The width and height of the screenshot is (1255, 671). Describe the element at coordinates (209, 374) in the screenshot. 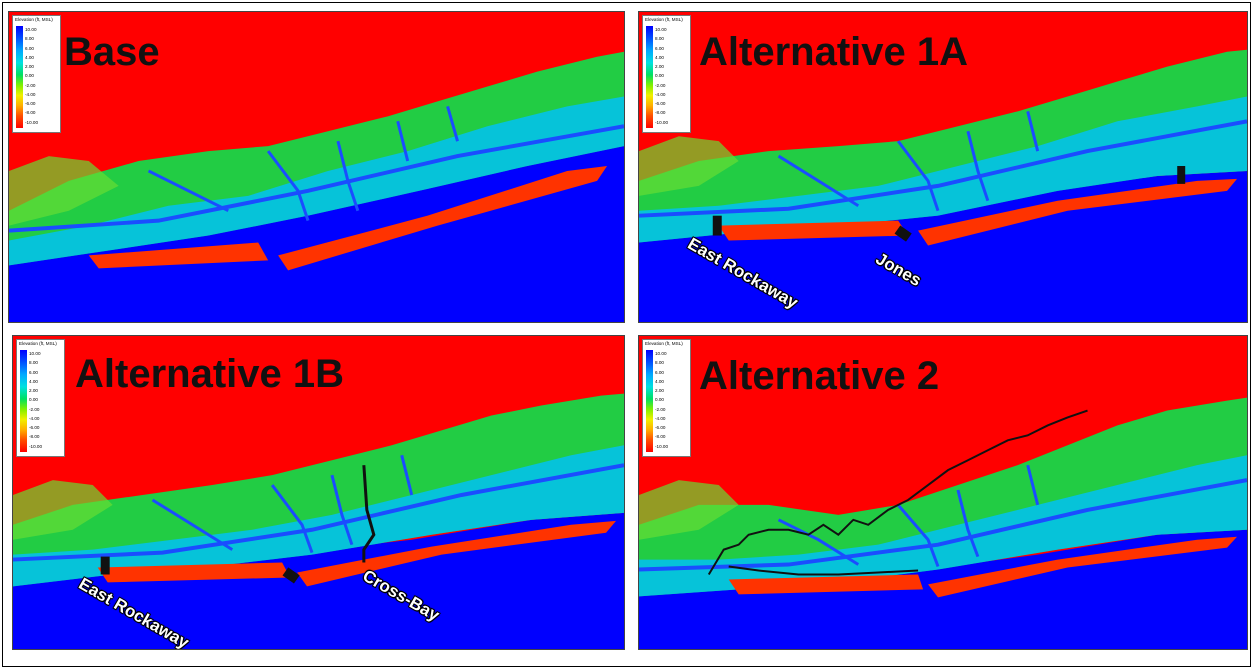

I see `panel-title: Alternative 1B` at that location.